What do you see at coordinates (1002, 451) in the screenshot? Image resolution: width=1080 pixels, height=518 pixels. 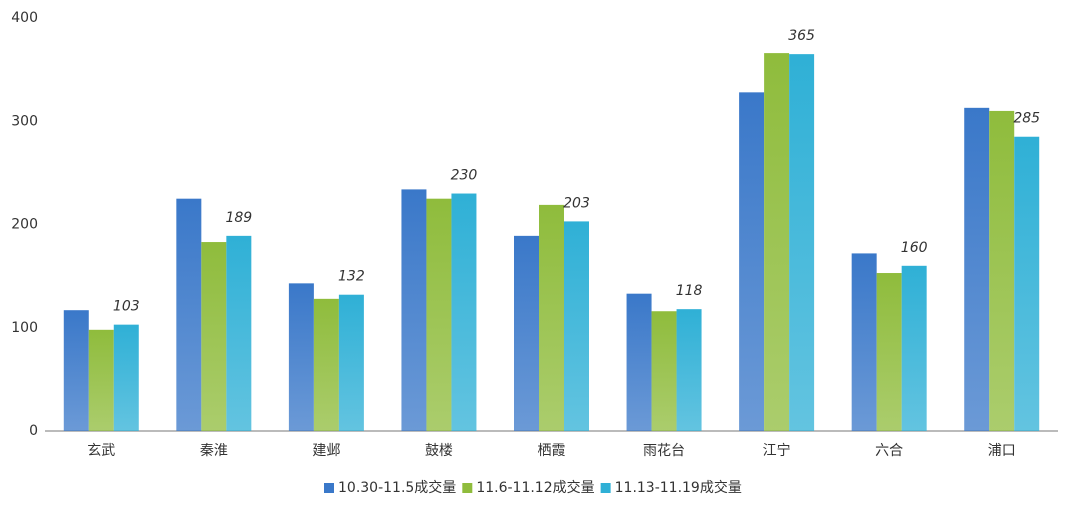 I see `x-tick-label: 浦口` at bounding box center [1002, 451].